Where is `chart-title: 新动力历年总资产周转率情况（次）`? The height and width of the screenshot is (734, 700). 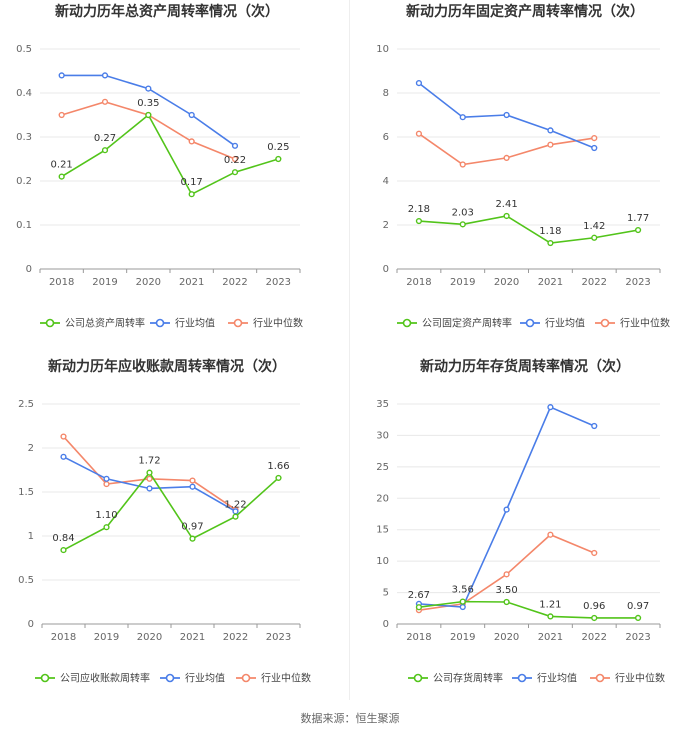 chart-title: 新动力历年总资产周转率情况（次） is located at coordinates (167, 11).